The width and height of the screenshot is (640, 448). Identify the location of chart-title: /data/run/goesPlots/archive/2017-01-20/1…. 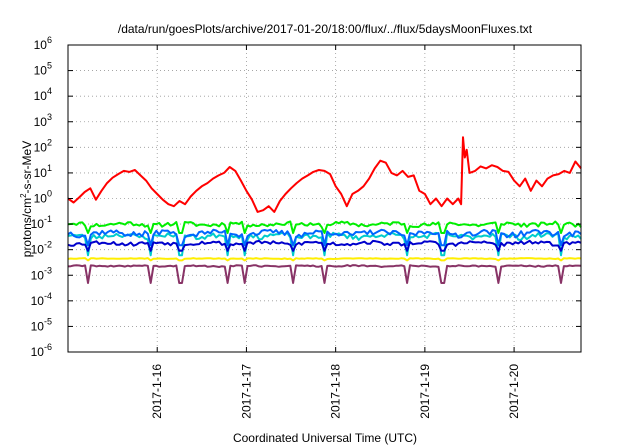
(325, 29).